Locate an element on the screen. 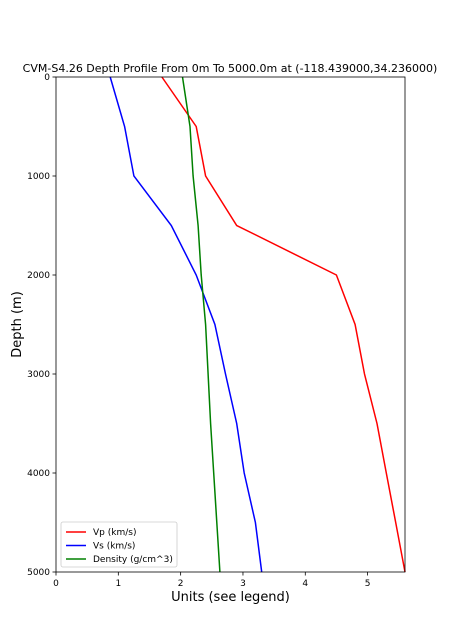  legend: Vp (km/s) Vs (km/s) Density (g/cm^3) is located at coordinates (119, 544).